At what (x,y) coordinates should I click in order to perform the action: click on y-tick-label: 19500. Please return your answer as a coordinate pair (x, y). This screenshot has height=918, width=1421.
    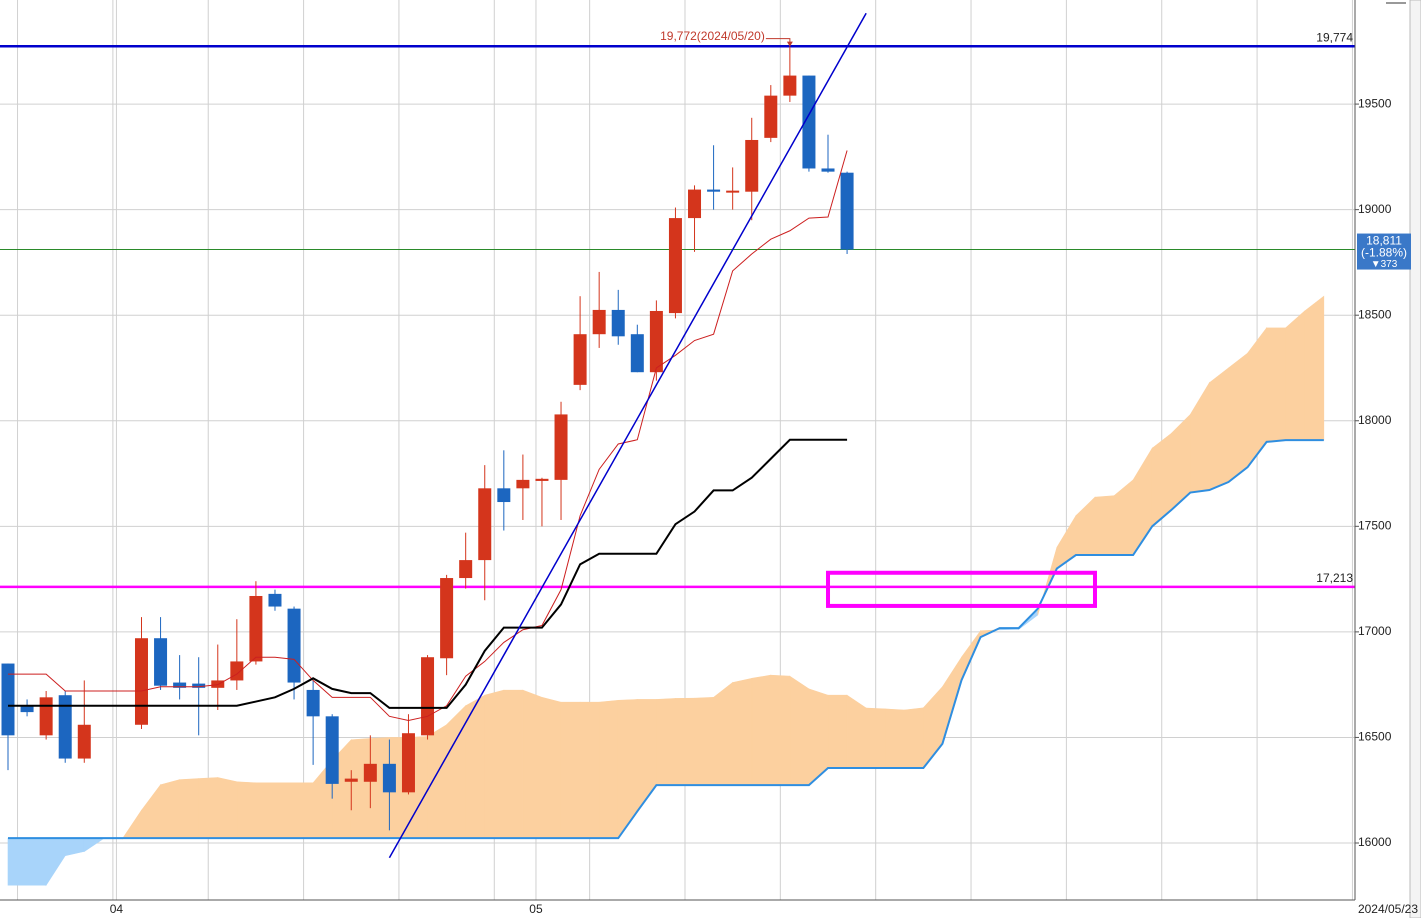
    Looking at the image, I should click on (1375, 103).